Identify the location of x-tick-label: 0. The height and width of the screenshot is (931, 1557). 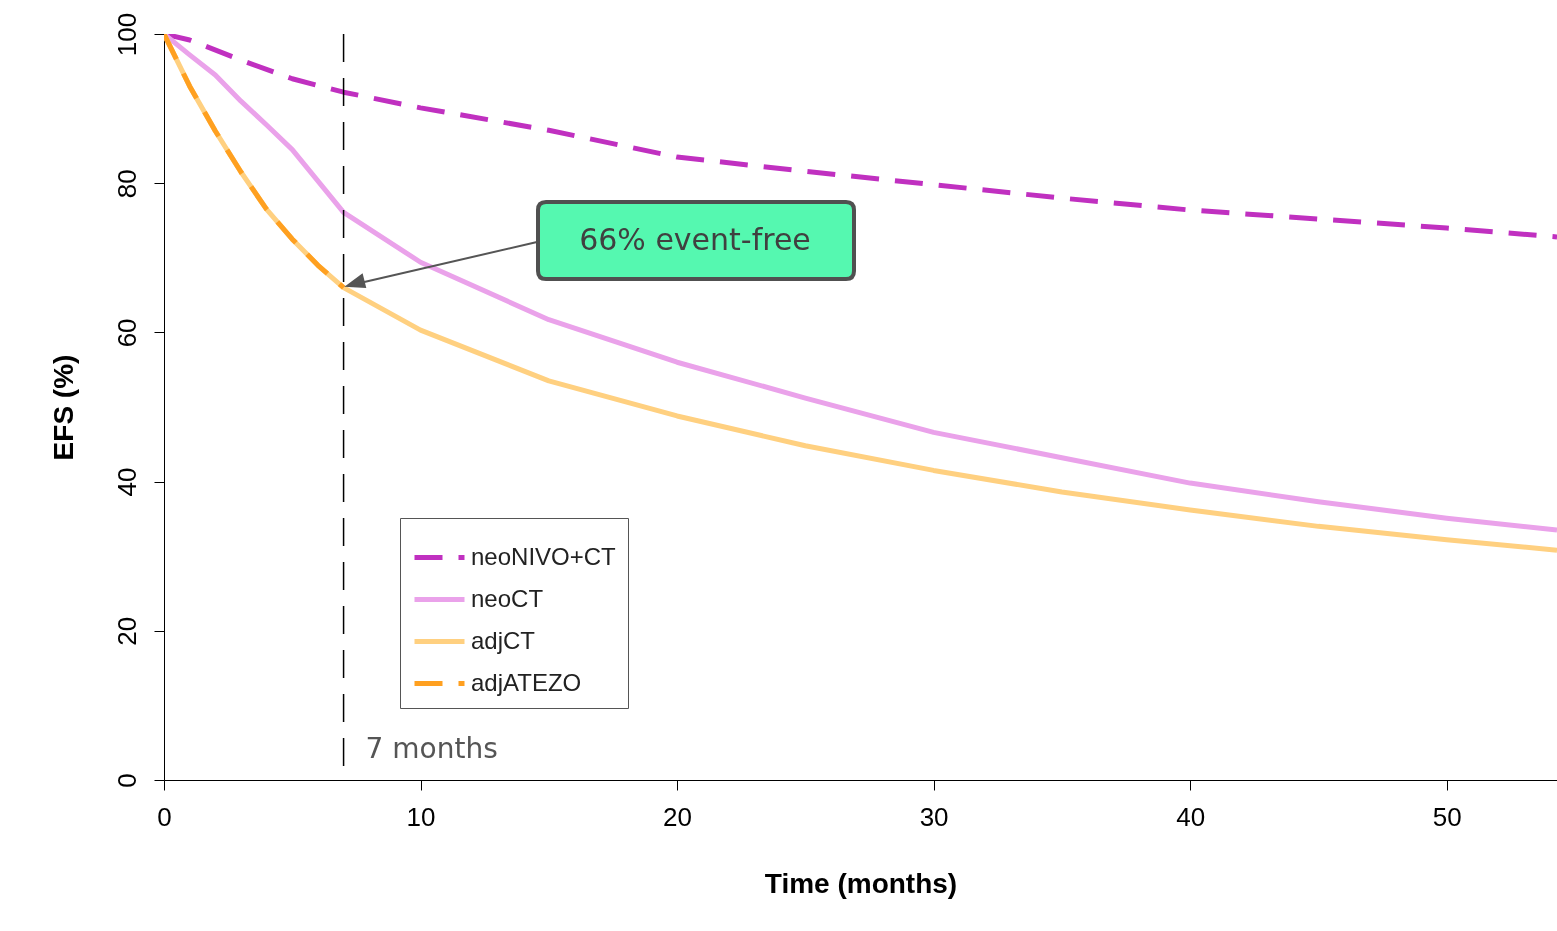
(164, 816).